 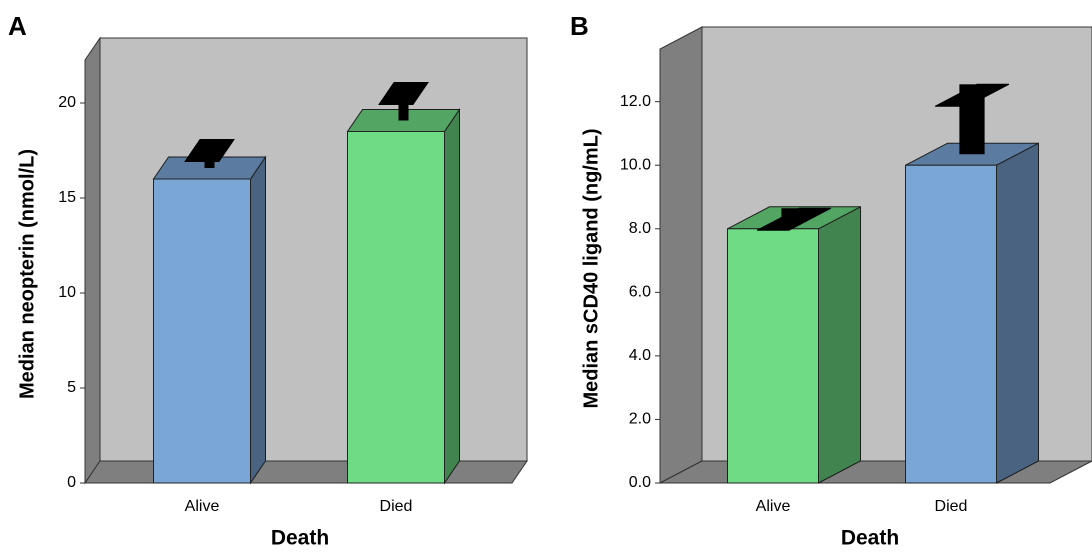 What do you see at coordinates (306, 472) in the screenshot?
I see `floor` at bounding box center [306, 472].